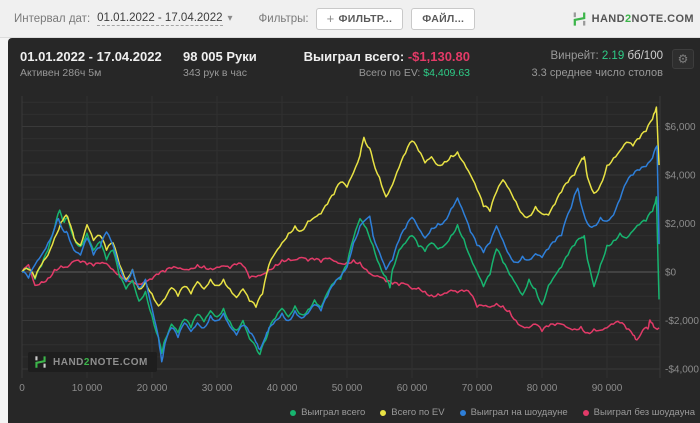 This screenshot has height=423, width=700. Describe the element at coordinates (446, 73) in the screenshot. I see `ev-total-value: $4,409.63` at that location.